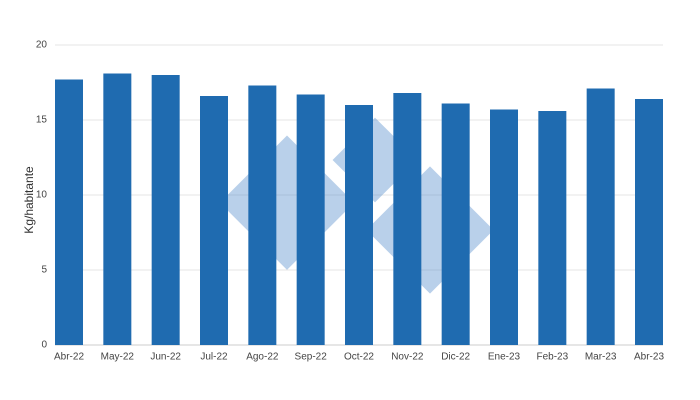 This screenshot has width=700, height=400. I want to click on y-tick-label: 5, so click(44, 270).